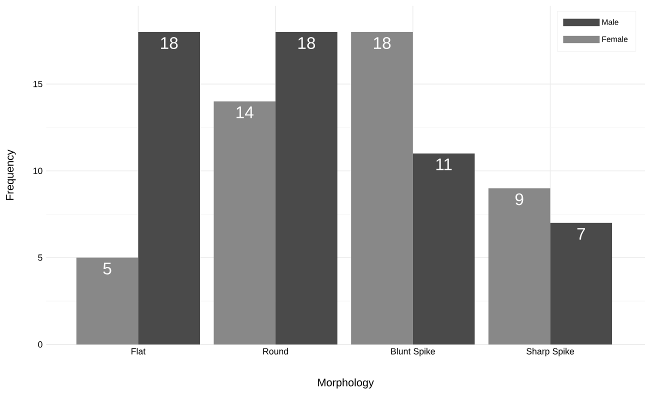  What do you see at coordinates (38, 171) in the screenshot?
I see `y-tick-label: 10` at bounding box center [38, 171].